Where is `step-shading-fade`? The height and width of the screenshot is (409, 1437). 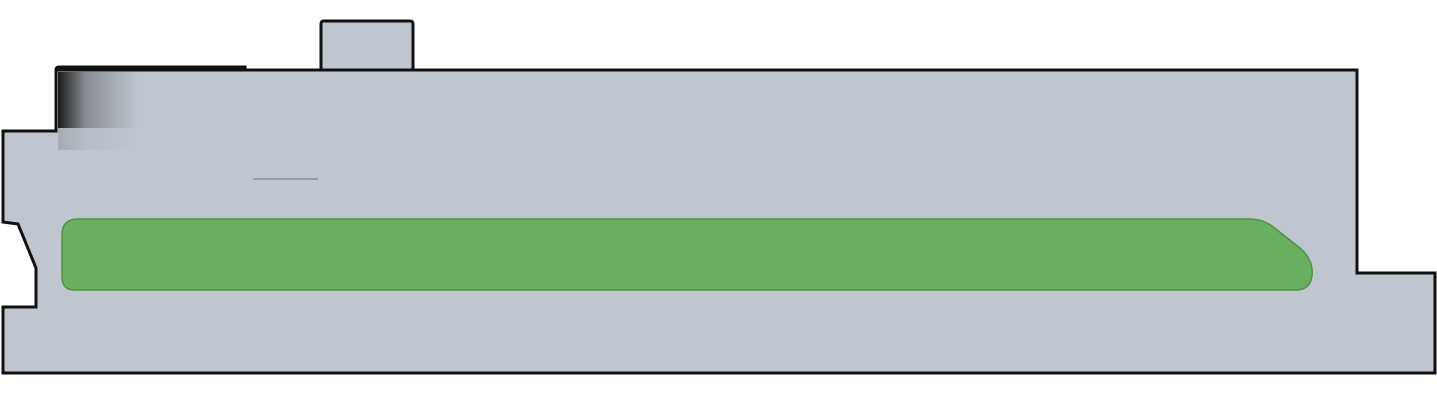 step-shading-fade is located at coordinates (98, 139).